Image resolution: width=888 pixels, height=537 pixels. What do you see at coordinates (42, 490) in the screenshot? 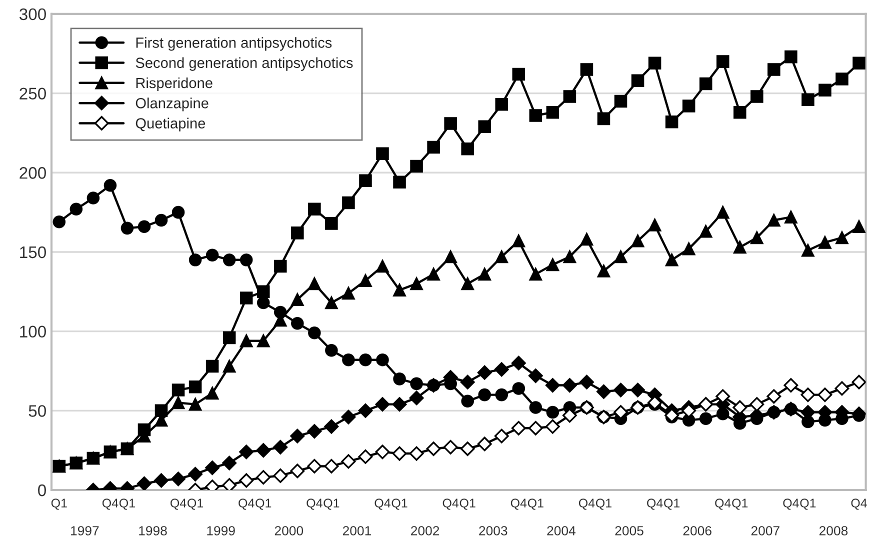
I see `y-tick-label: 0` at bounding box center [42, 490].